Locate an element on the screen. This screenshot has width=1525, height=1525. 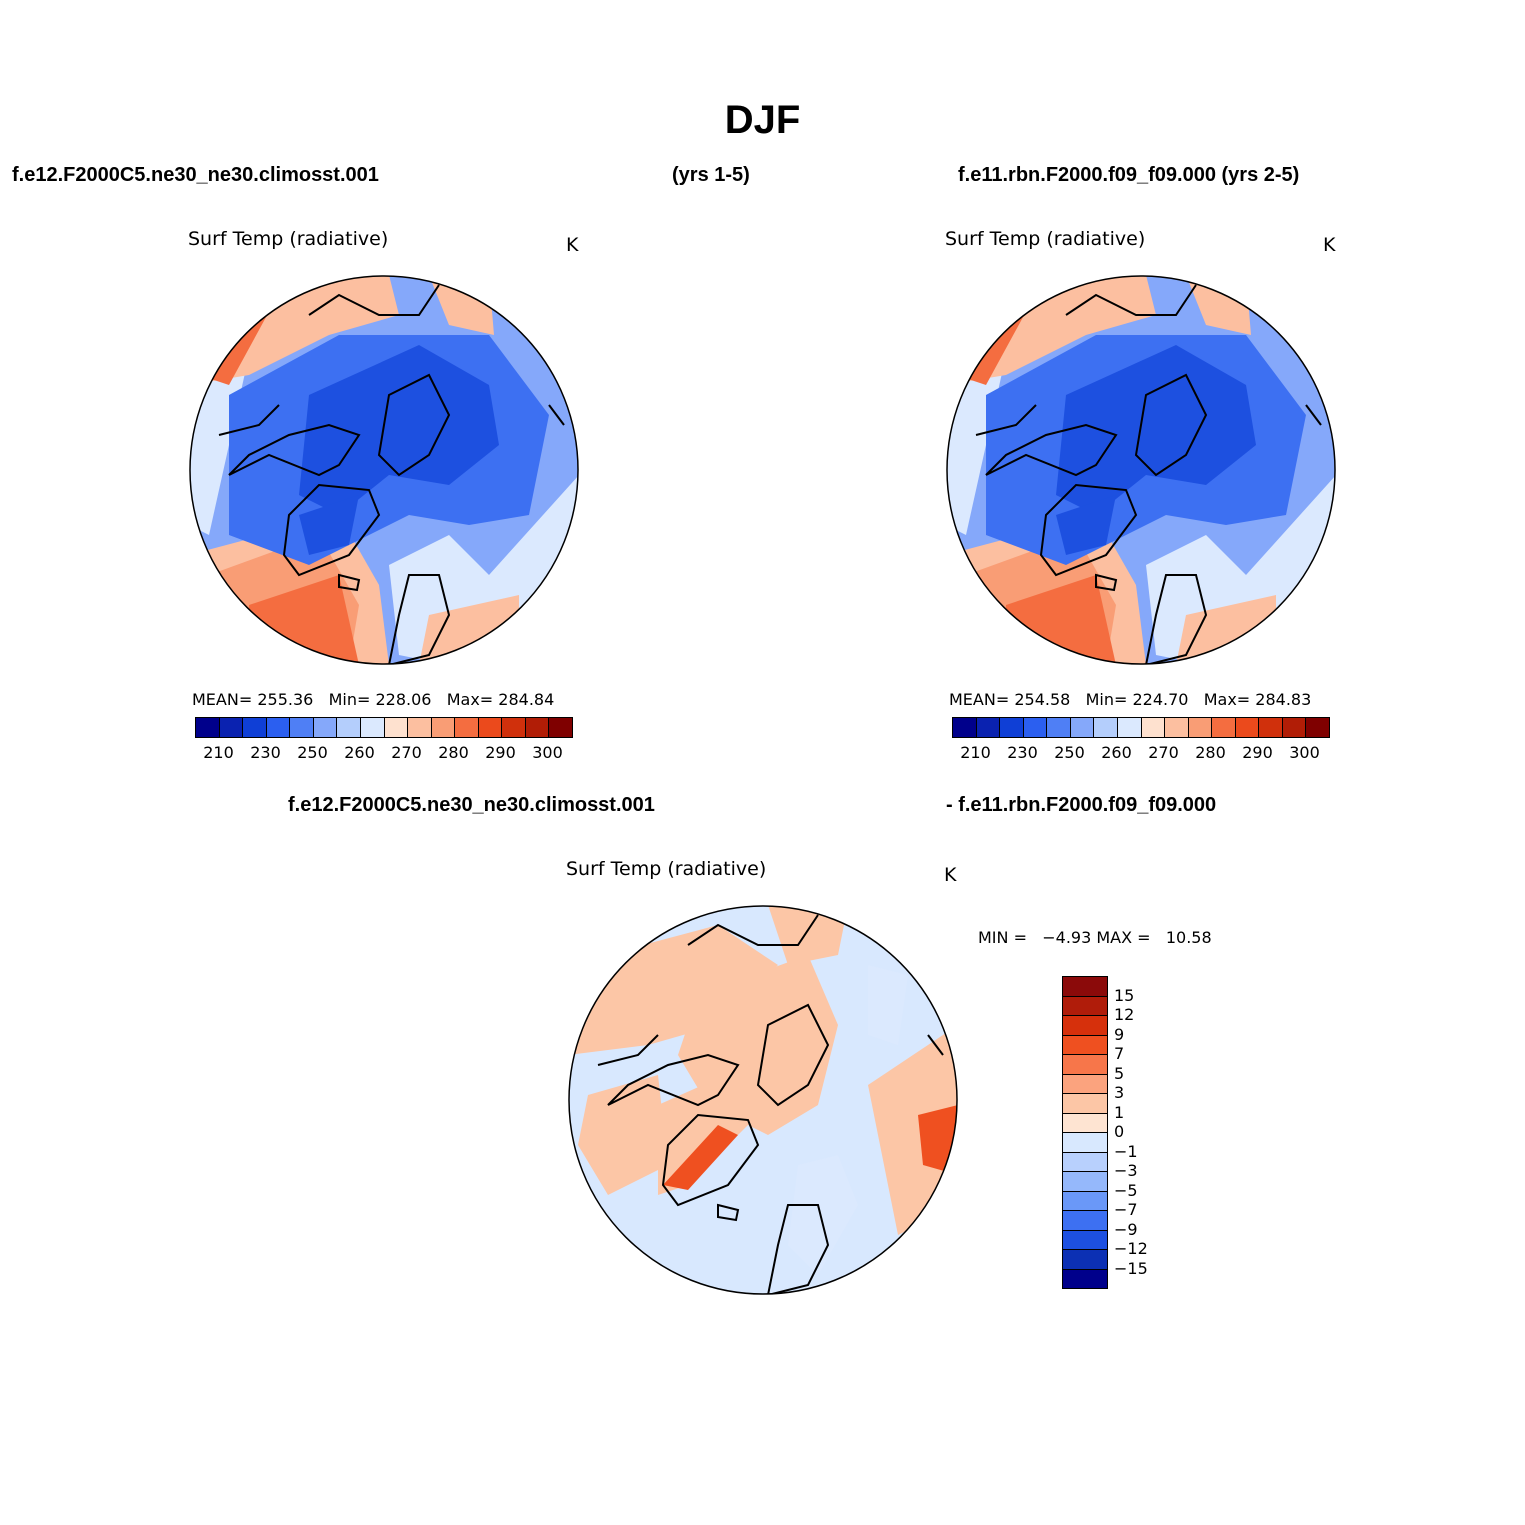
case-a-header: f.e12.F2000C5.ne30_ne30.climosst.001 is located at coordinates (195, 175).